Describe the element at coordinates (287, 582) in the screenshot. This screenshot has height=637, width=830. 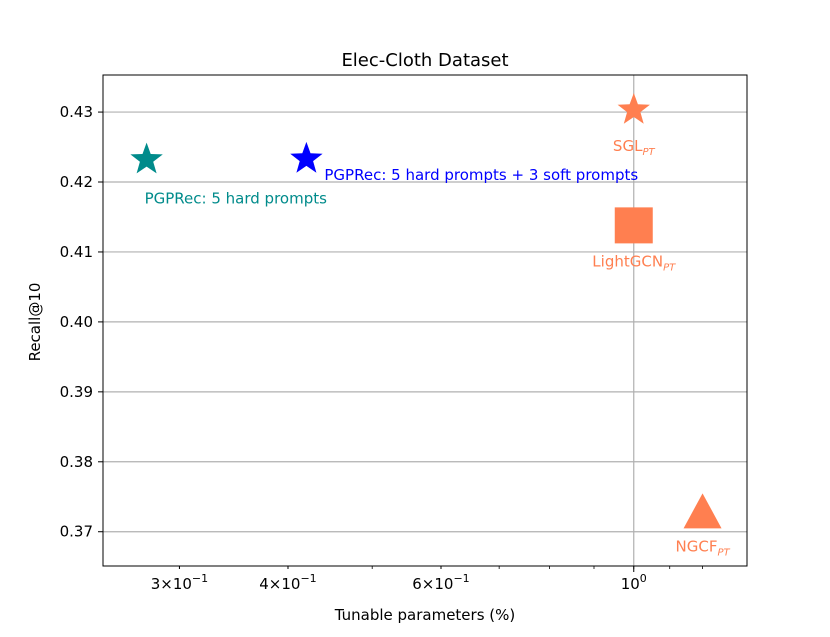
I see `x-tick-label: 4×10⁻¹` at that location.